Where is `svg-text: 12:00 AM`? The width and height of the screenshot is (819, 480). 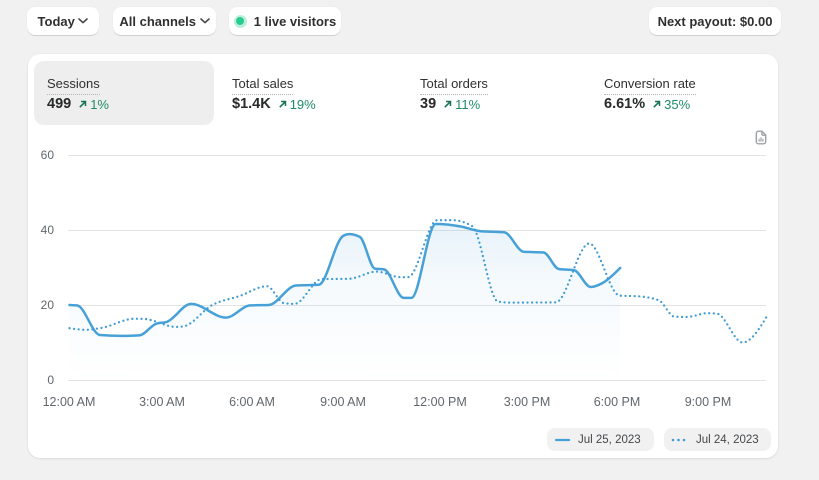
svg-text: 12:00 AM is located at coordinates (69, 402).